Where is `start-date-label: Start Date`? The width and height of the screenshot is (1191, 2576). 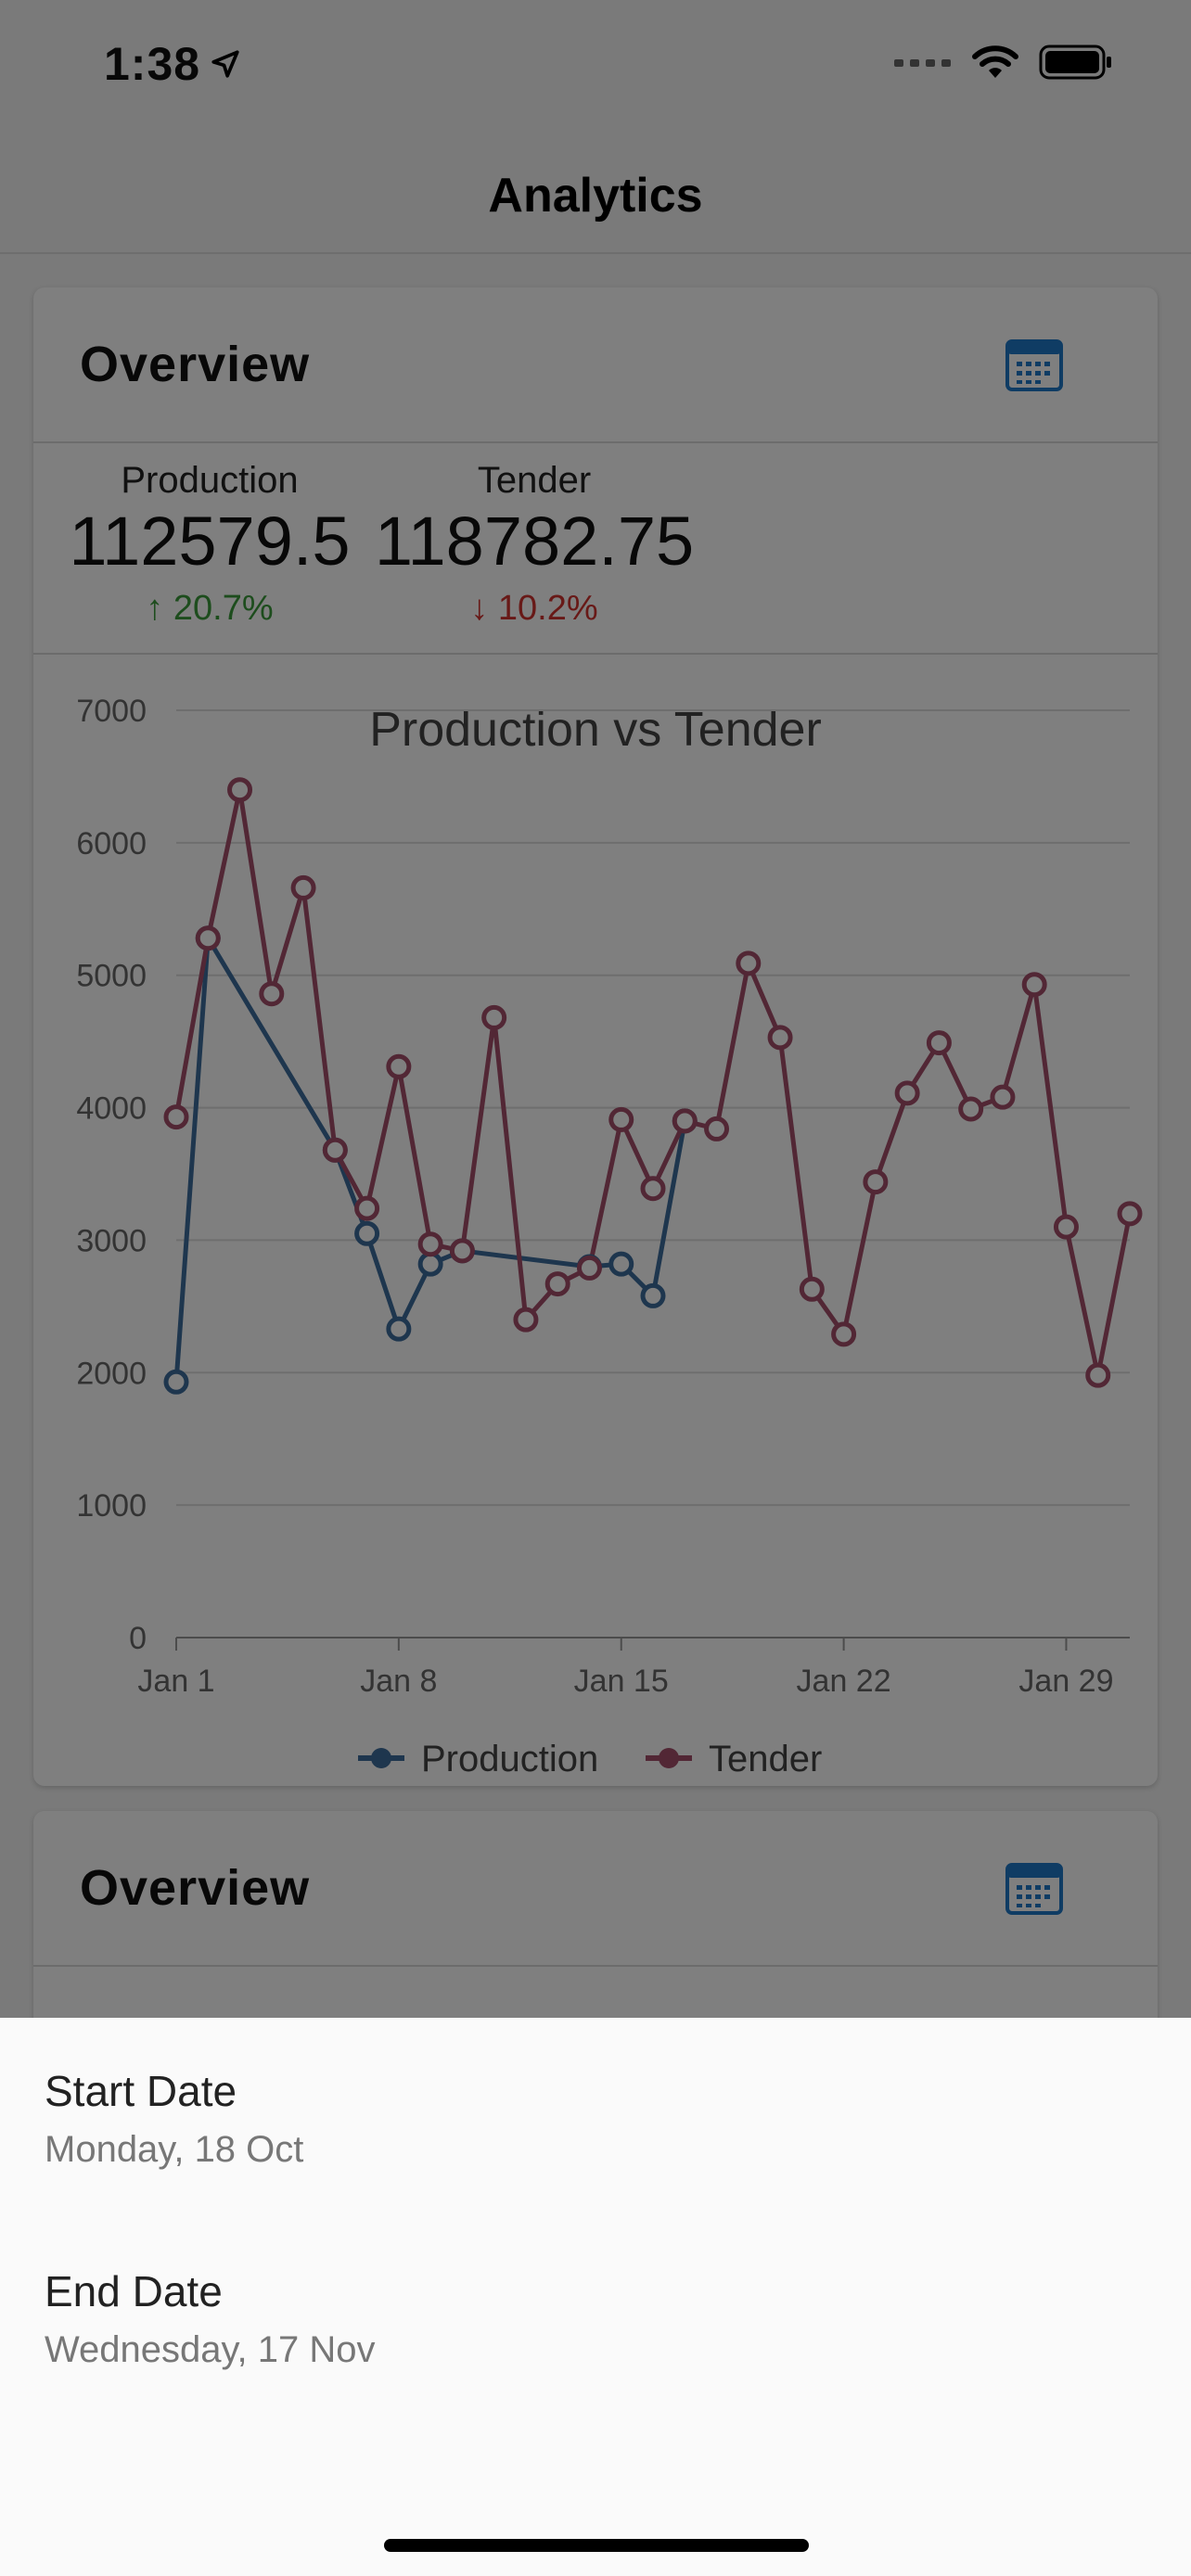
start-date-label: Start Date is located at coordinates (141, 2091).